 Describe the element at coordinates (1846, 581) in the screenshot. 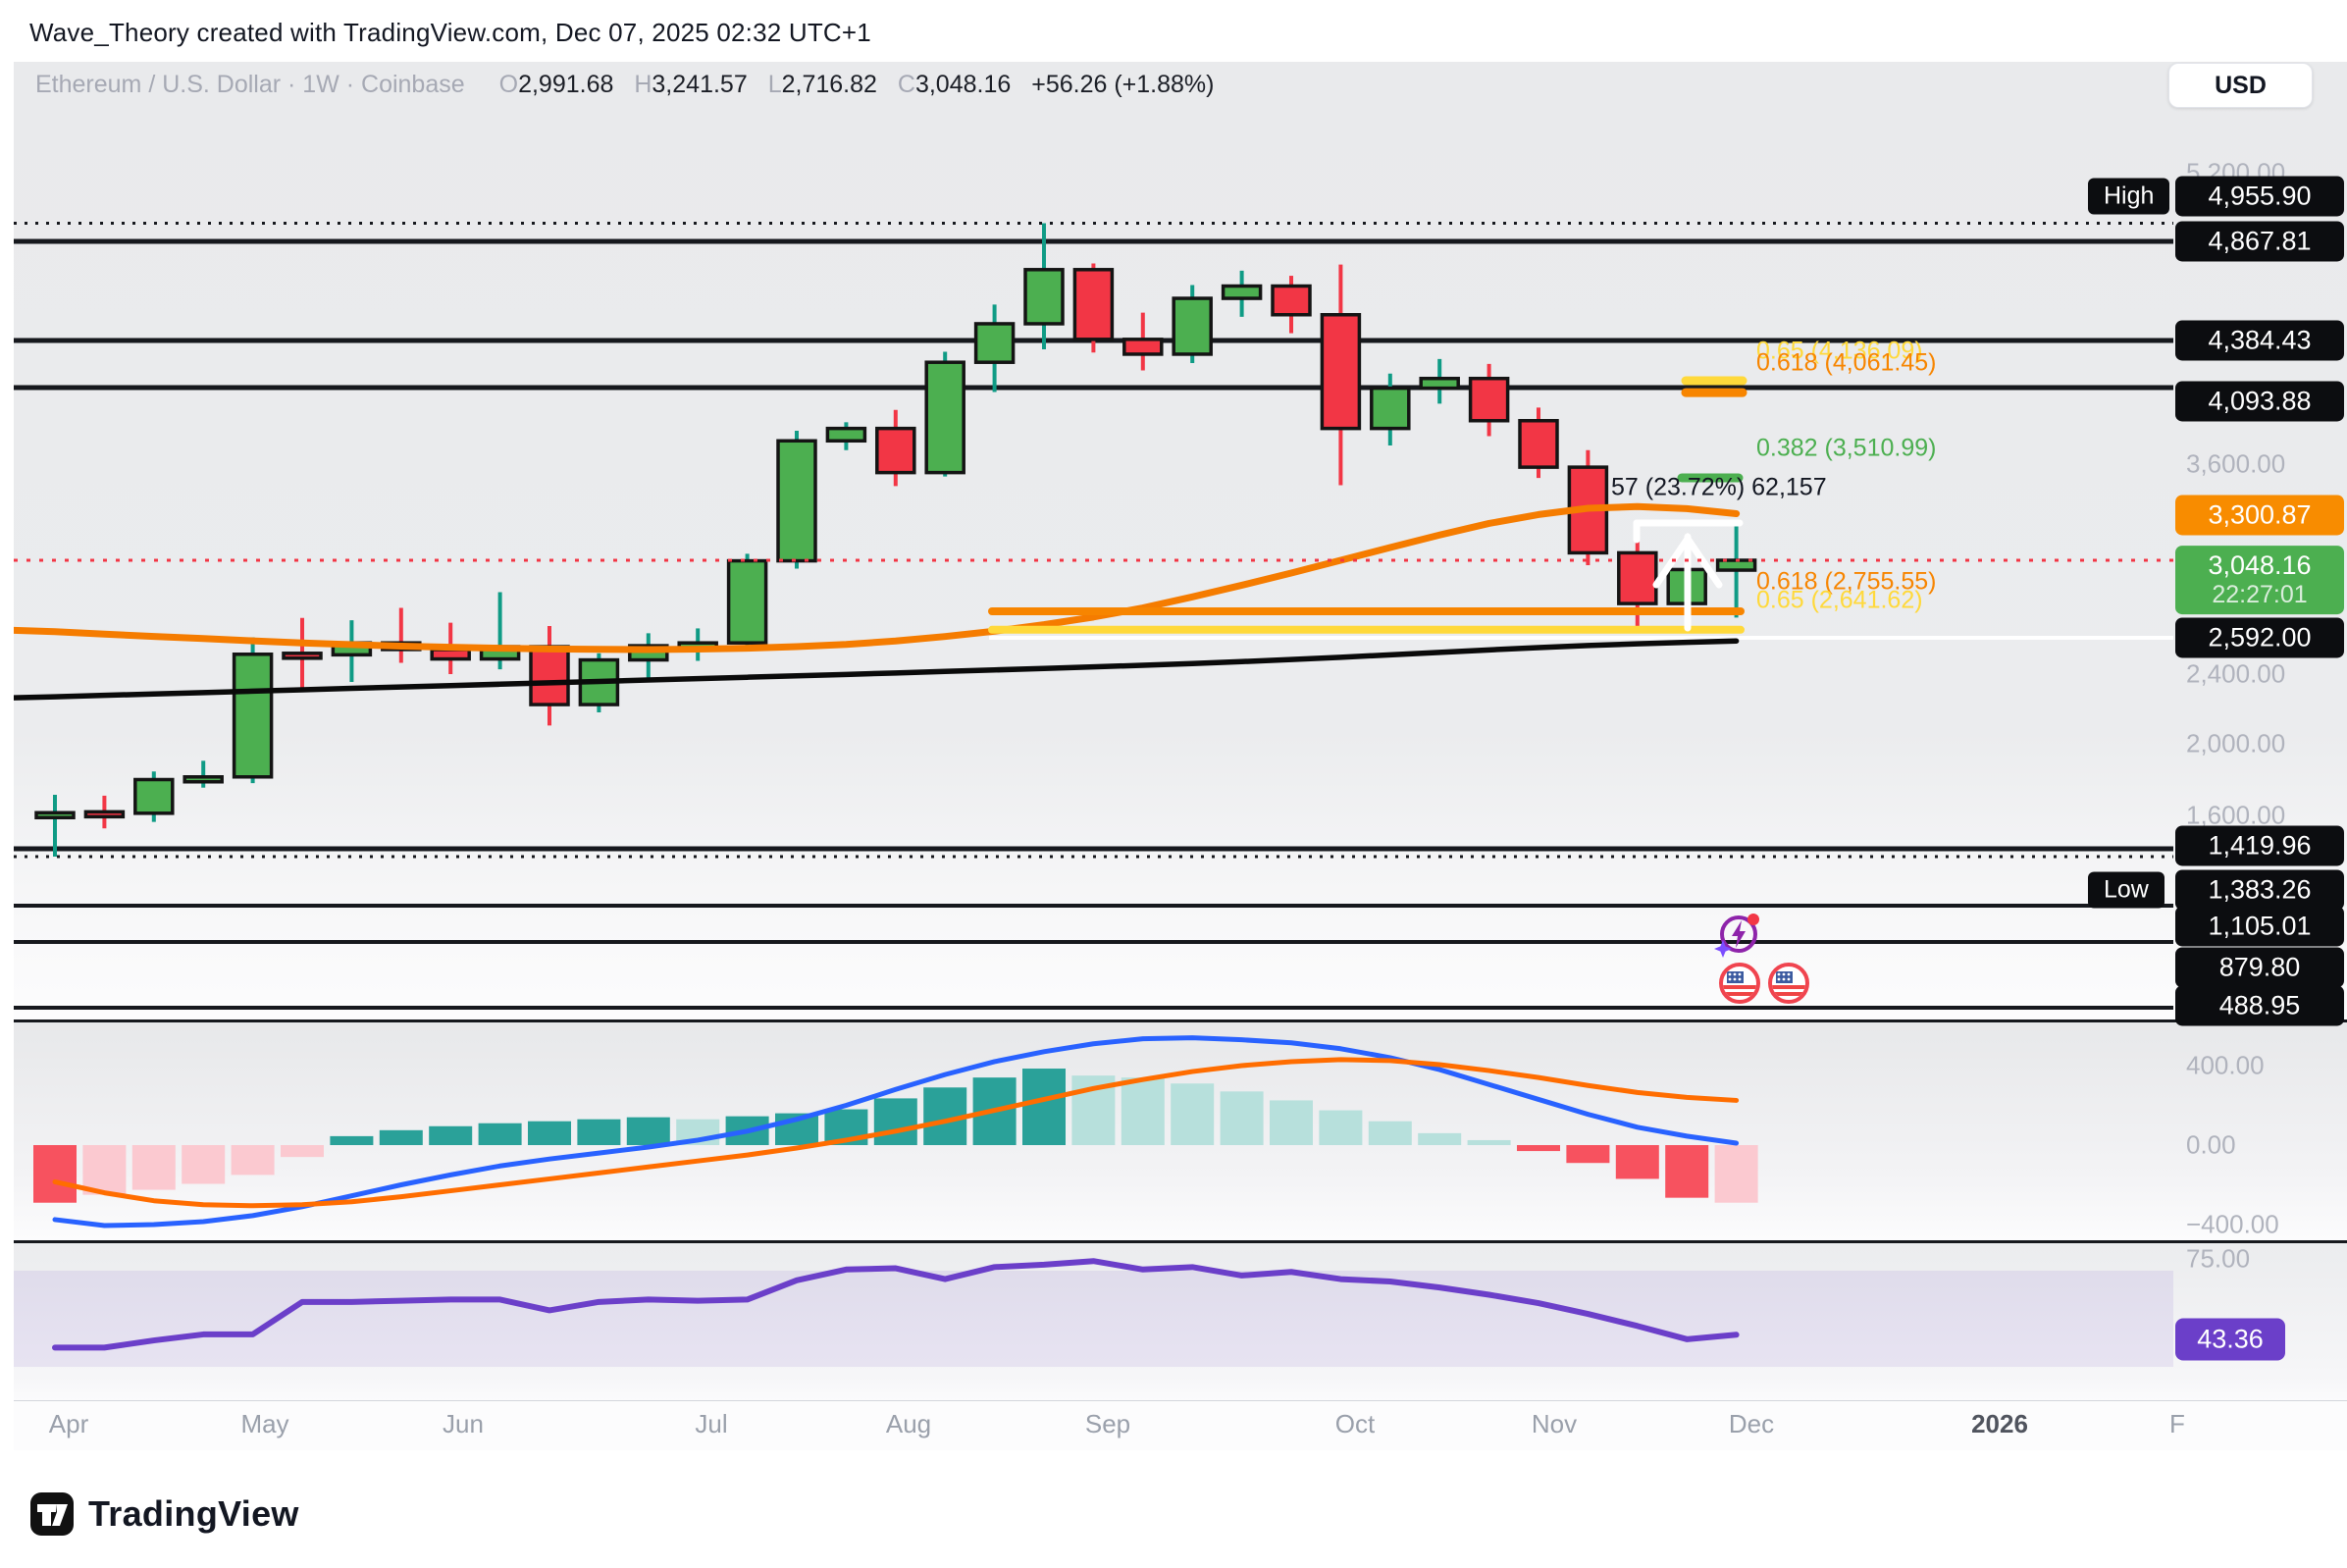

I see `fib-level-label: 0.618 (2,755.55)` at that location.